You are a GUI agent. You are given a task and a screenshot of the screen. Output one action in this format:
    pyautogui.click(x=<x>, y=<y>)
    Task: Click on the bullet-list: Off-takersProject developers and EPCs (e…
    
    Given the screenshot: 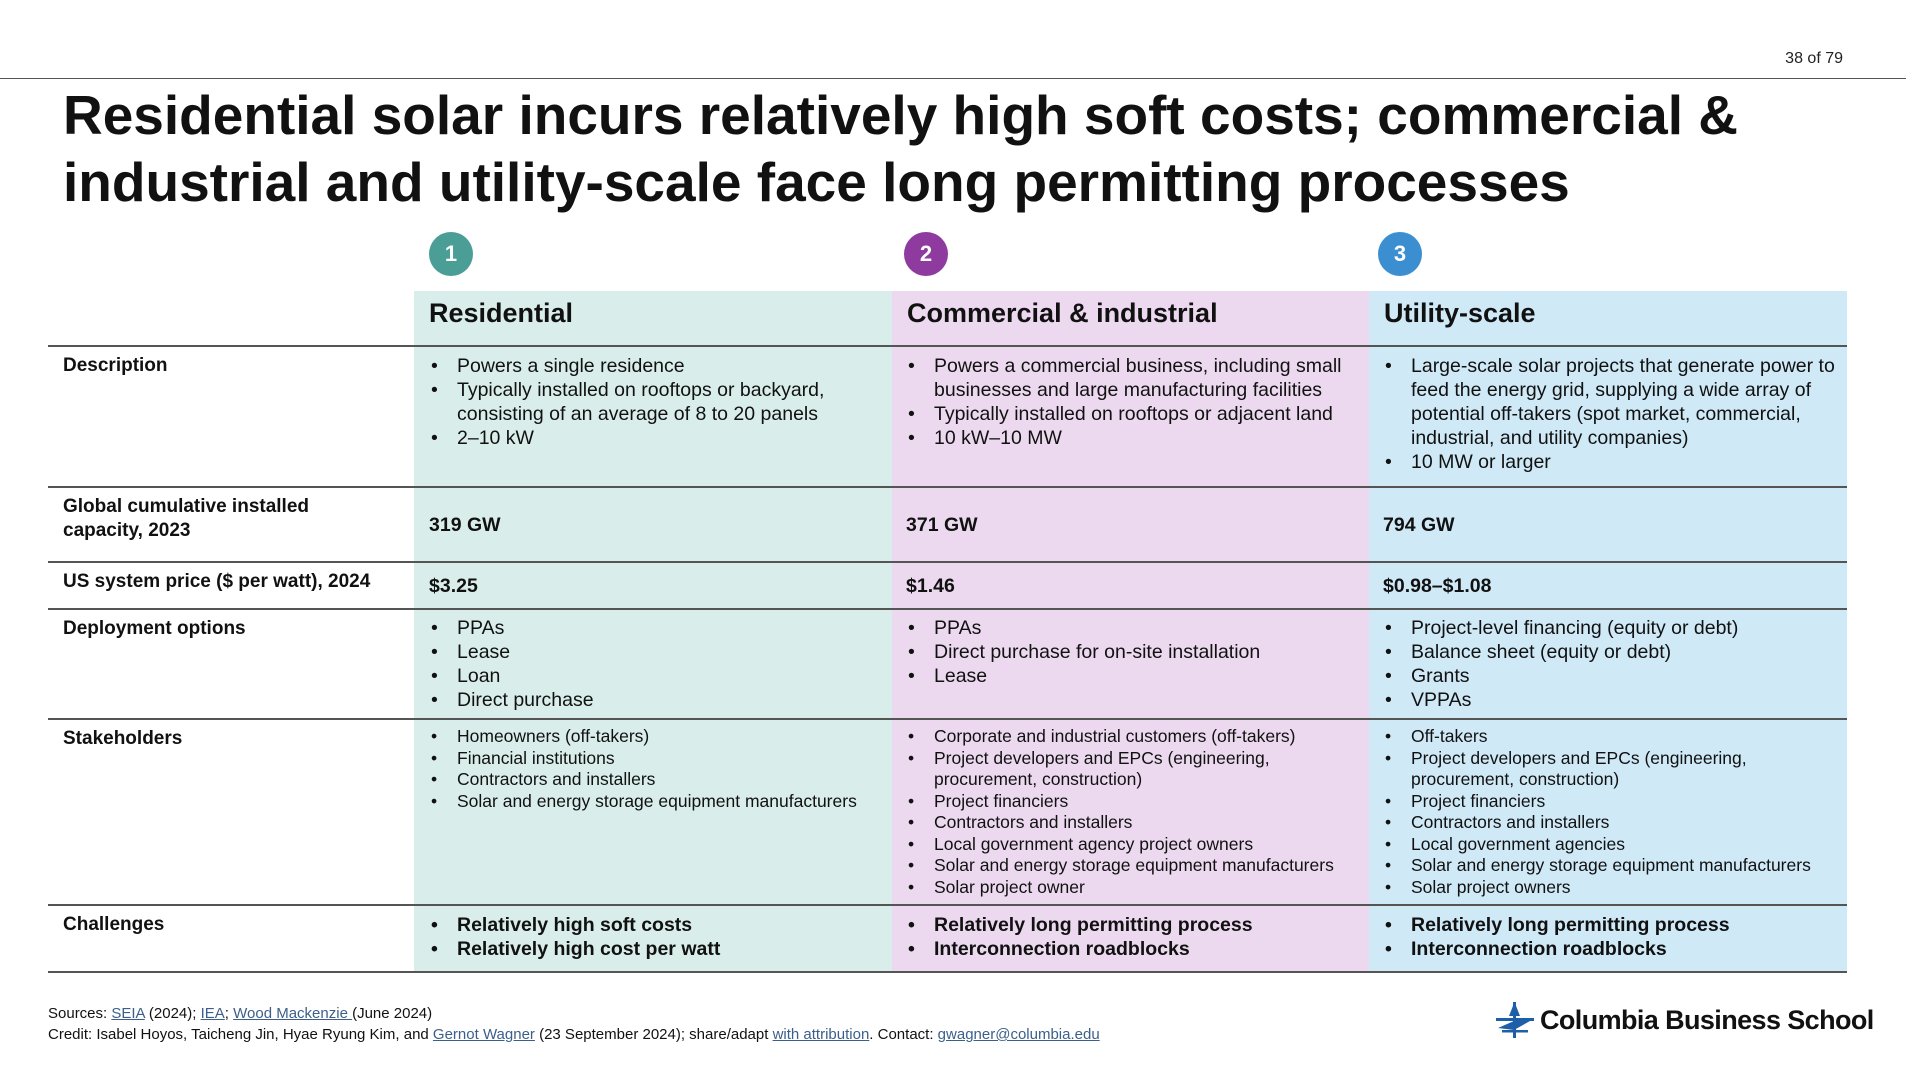 What is the action you would take?
    pyautogui.click(x=1613, y=812)
    